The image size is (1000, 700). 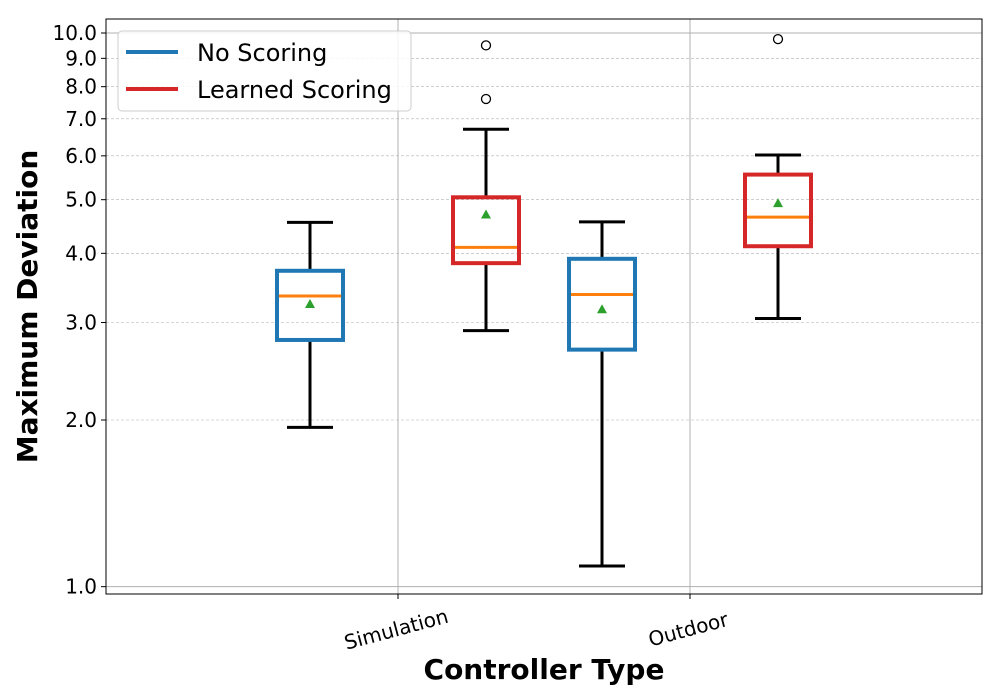 I want to click on legend-frame, so click(x=264, y=71).